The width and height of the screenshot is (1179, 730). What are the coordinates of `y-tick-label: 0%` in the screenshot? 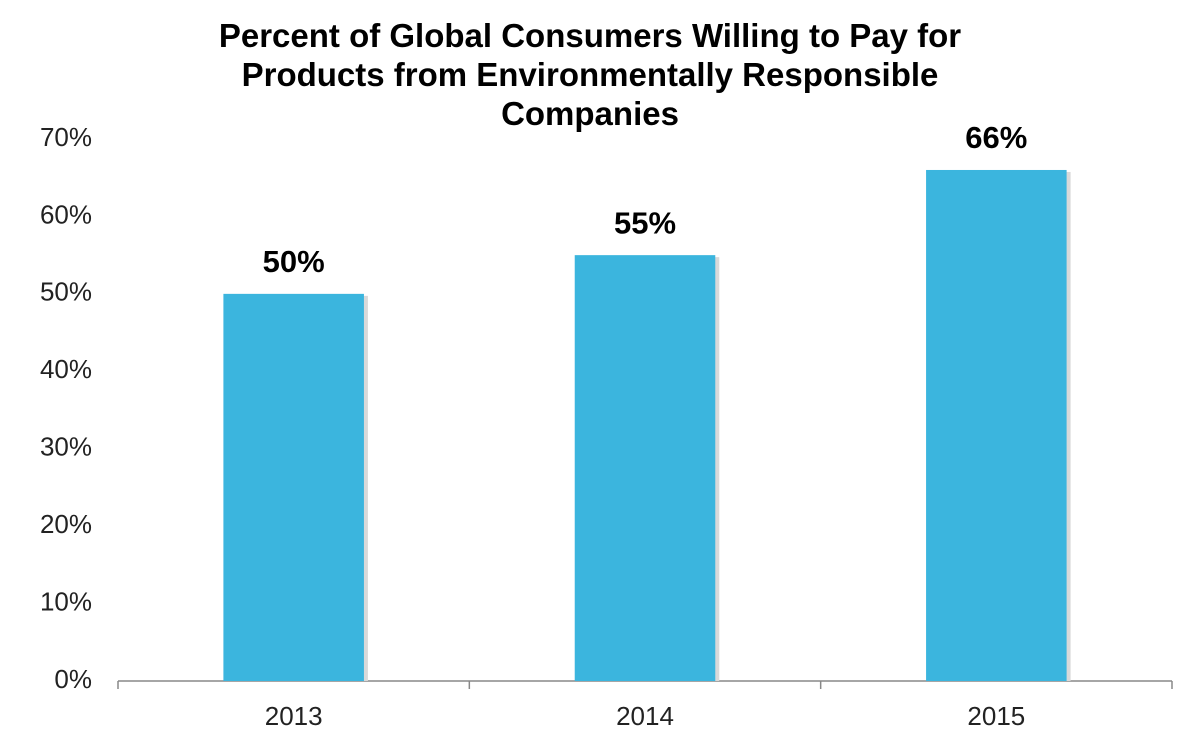 It's located at (73, 679).